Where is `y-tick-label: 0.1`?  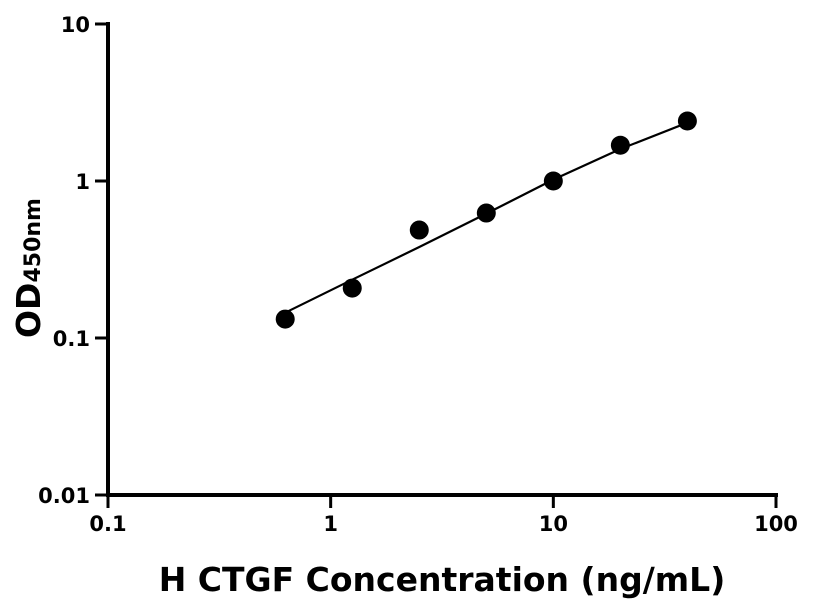 y-tick-label: 0.1 is located at coordinates (71, 339).